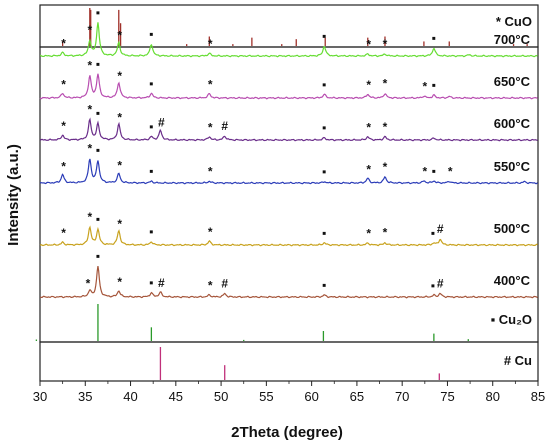 This screenshot has height=445, width=550. I want to click on x-tick-label: 45, so click(176, 396).